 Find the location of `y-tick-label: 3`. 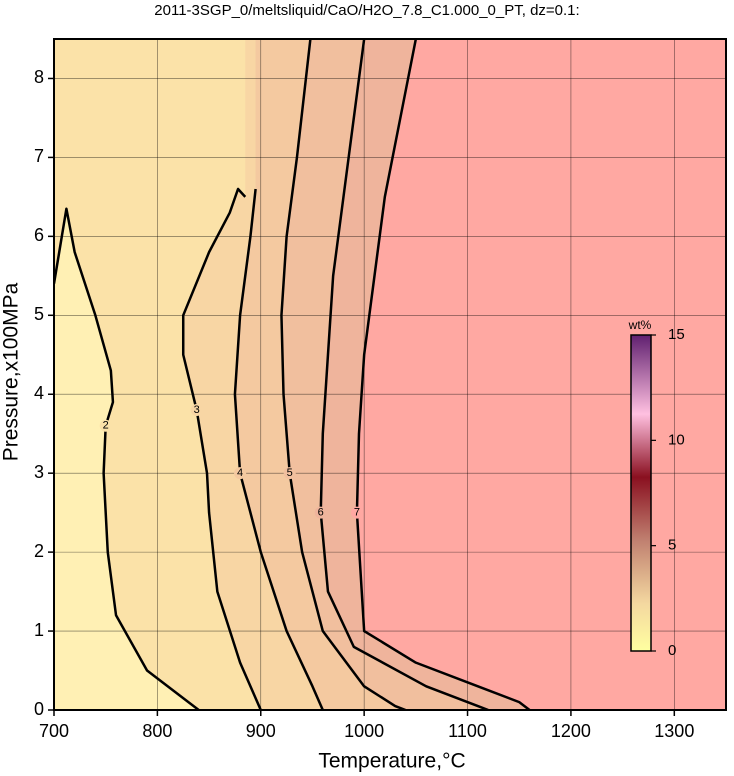

y-tick-label: 3 is located at coordinates (39, 472).